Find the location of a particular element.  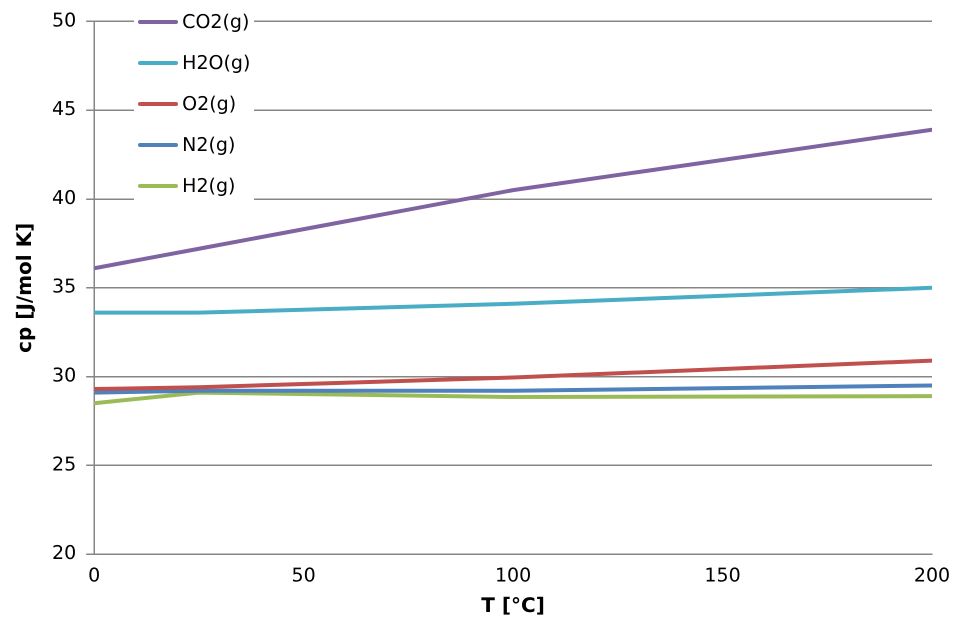

y-tick-label: 30 is located at coordinates (64, 375).